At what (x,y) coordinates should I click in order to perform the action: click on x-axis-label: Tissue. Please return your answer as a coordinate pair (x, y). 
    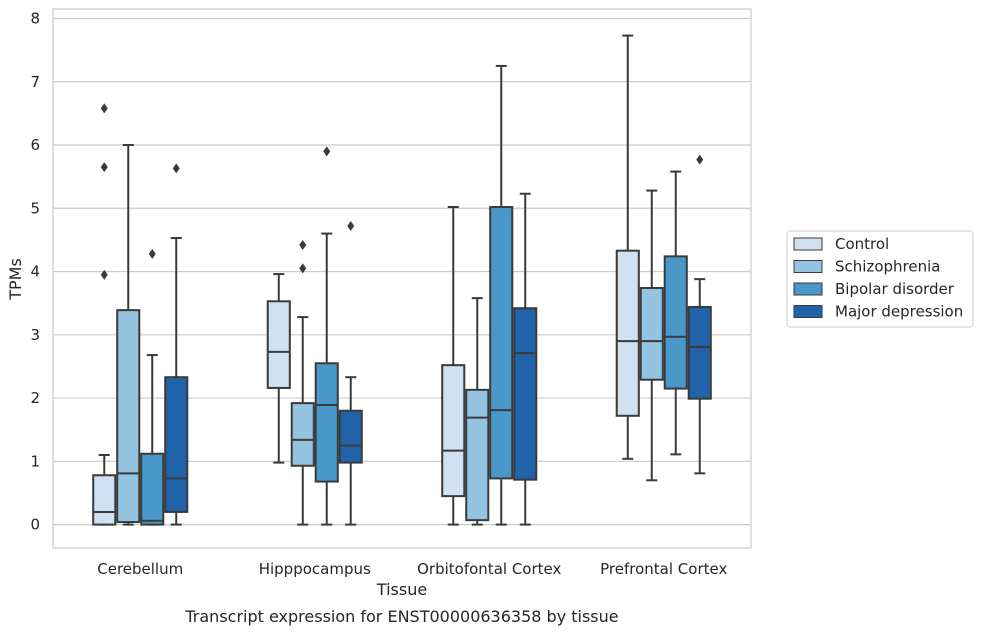
    Looking at the image, I should click on (401, 589).